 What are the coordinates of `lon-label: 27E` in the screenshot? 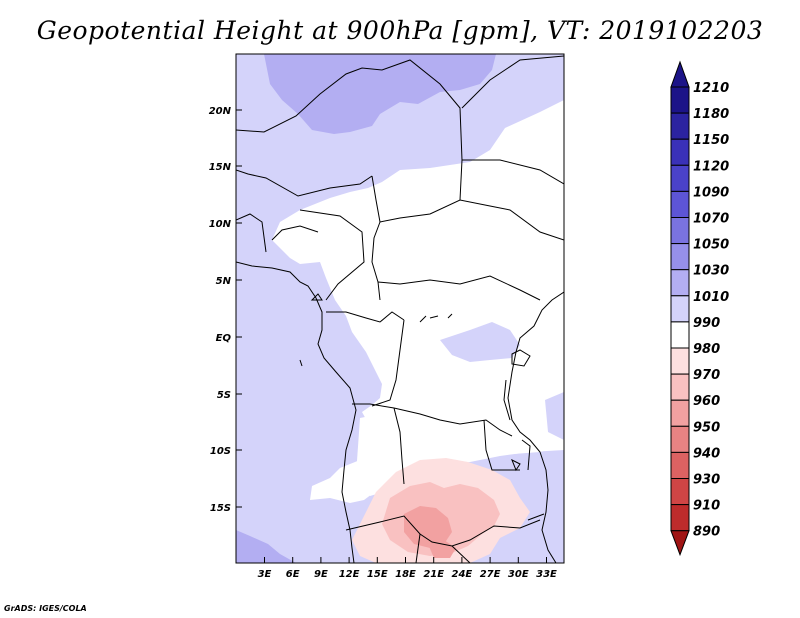 It's located at (490, 574).